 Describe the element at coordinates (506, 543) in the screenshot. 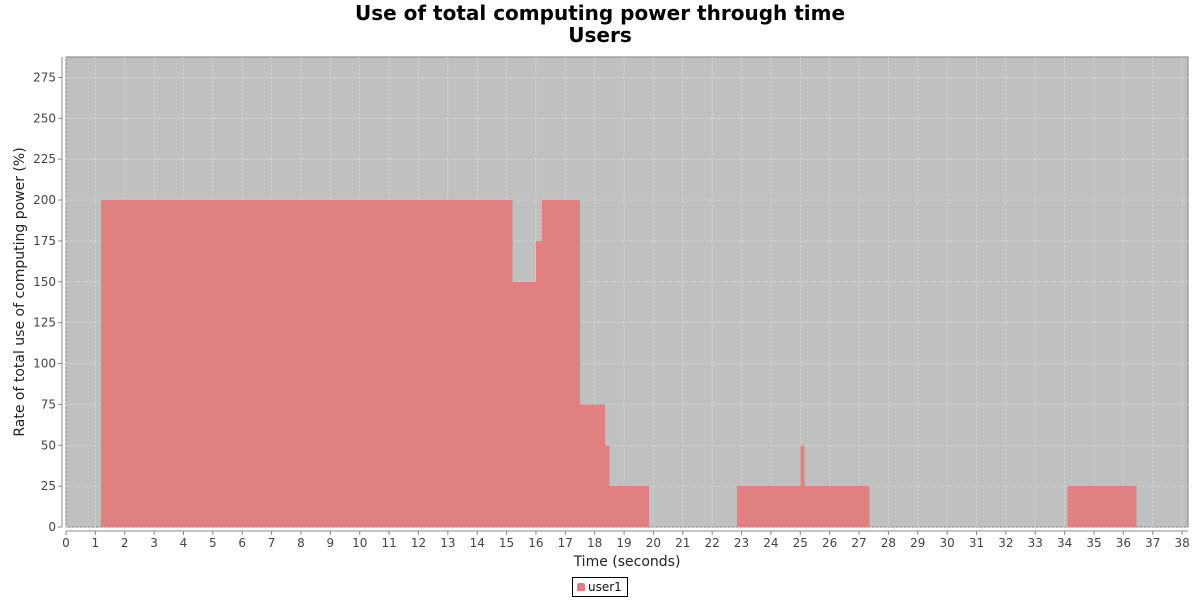

I see `x-tick-label: 15` at that location.